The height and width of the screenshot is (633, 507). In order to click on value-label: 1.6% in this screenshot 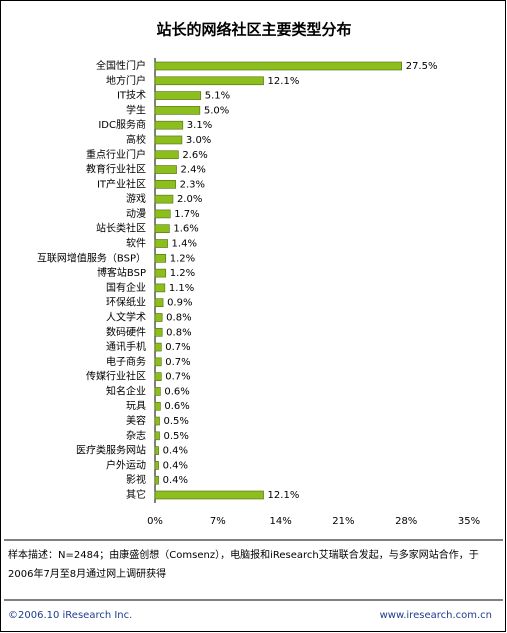, I will do `click(185, 229)`.